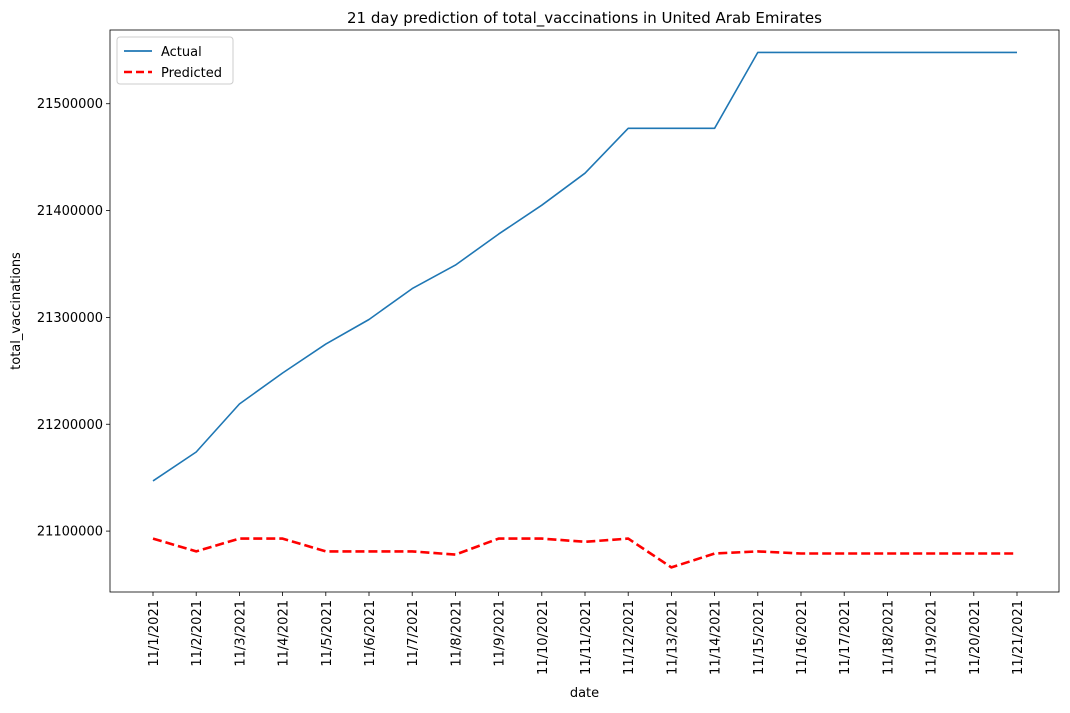  I want to click on x-tick-label: 11/4/2021, so click(284, 633).